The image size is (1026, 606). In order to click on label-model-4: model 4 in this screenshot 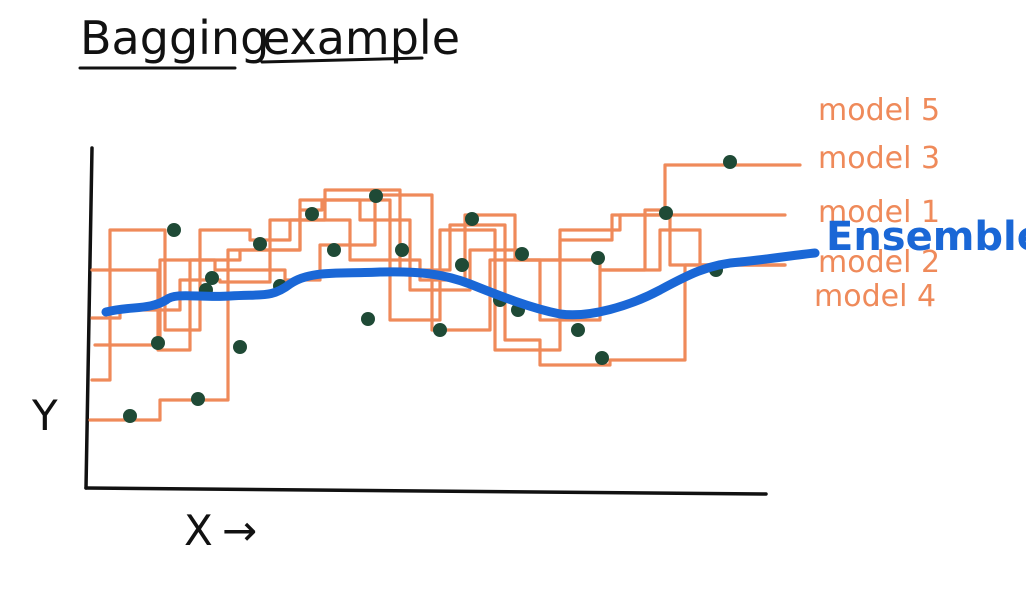, I will do `click(875, 296)`.